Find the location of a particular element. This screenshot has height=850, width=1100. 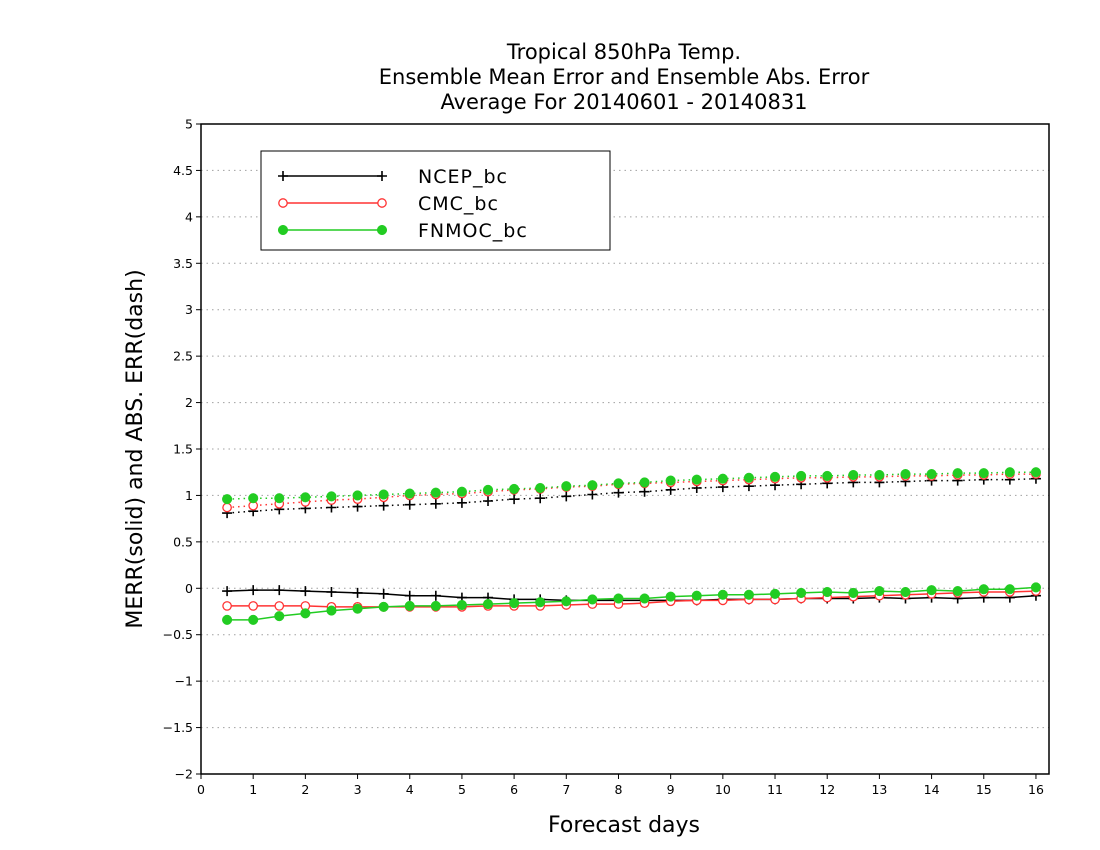

legend: NCEP_bc CMC_bc FNMOC_bc is located at coordinates (435, 200).